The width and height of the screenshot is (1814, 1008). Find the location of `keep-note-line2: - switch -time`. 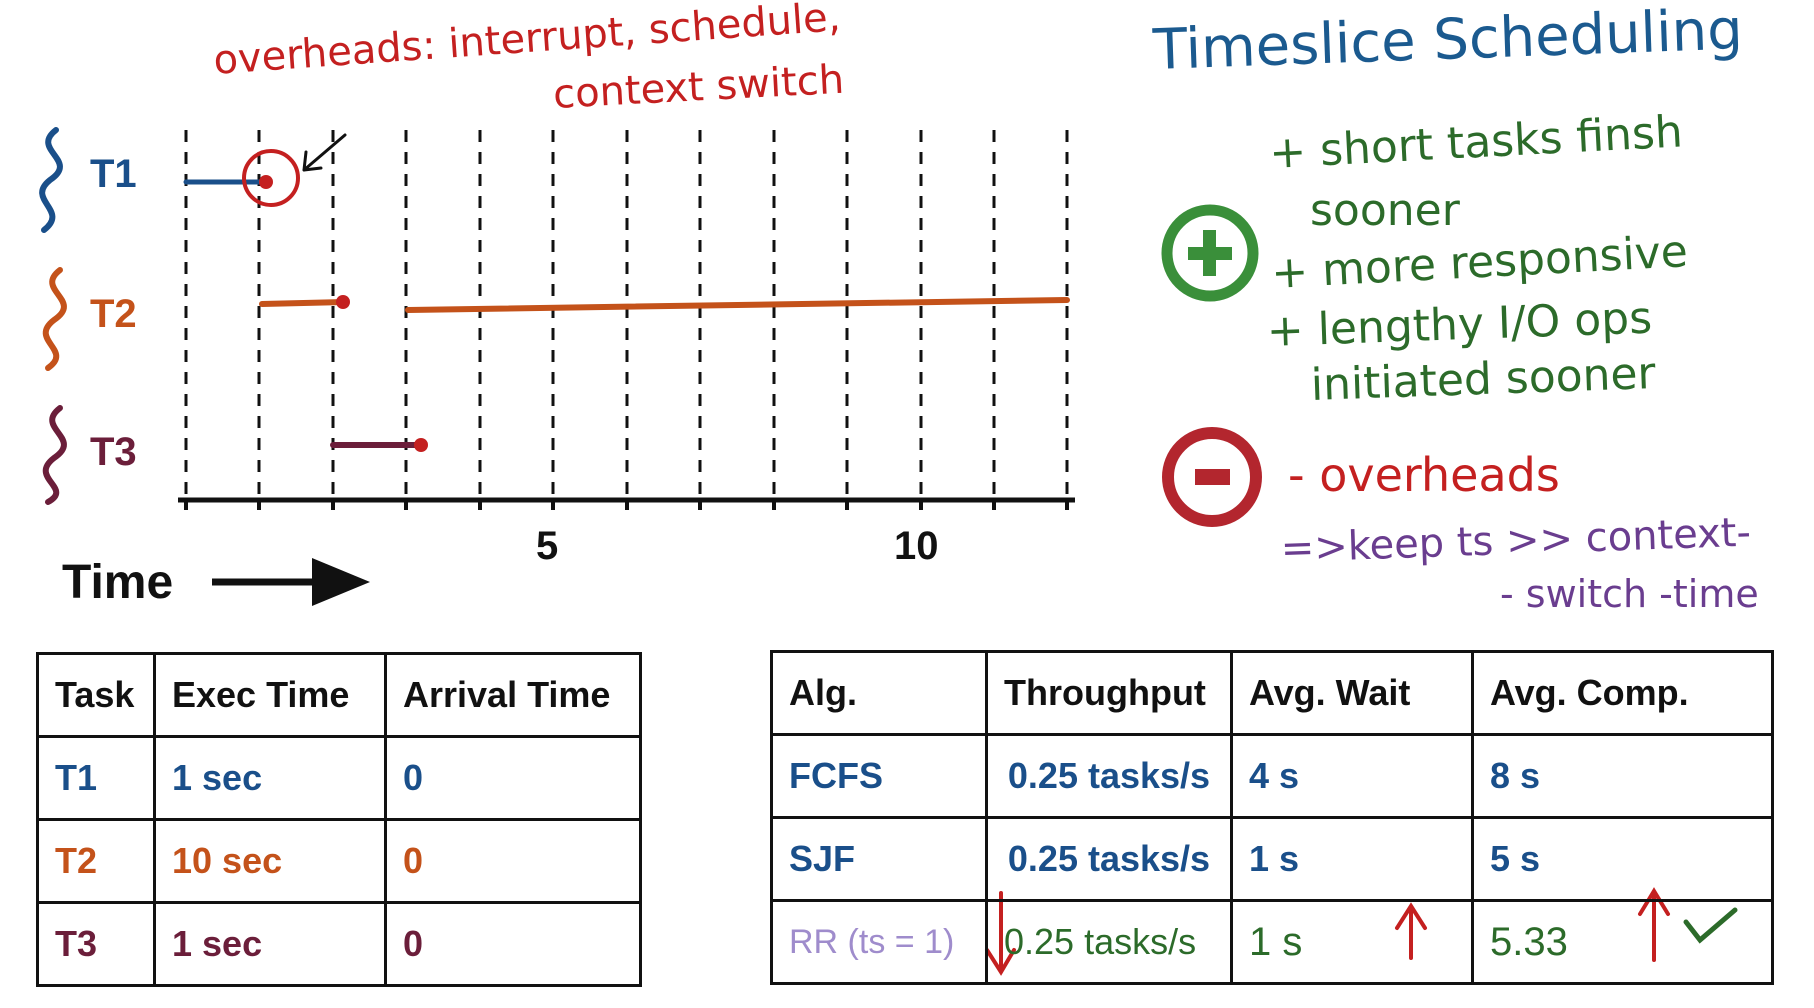

keep-note-line2: - switch -time is located at coordinates (1629, 594).